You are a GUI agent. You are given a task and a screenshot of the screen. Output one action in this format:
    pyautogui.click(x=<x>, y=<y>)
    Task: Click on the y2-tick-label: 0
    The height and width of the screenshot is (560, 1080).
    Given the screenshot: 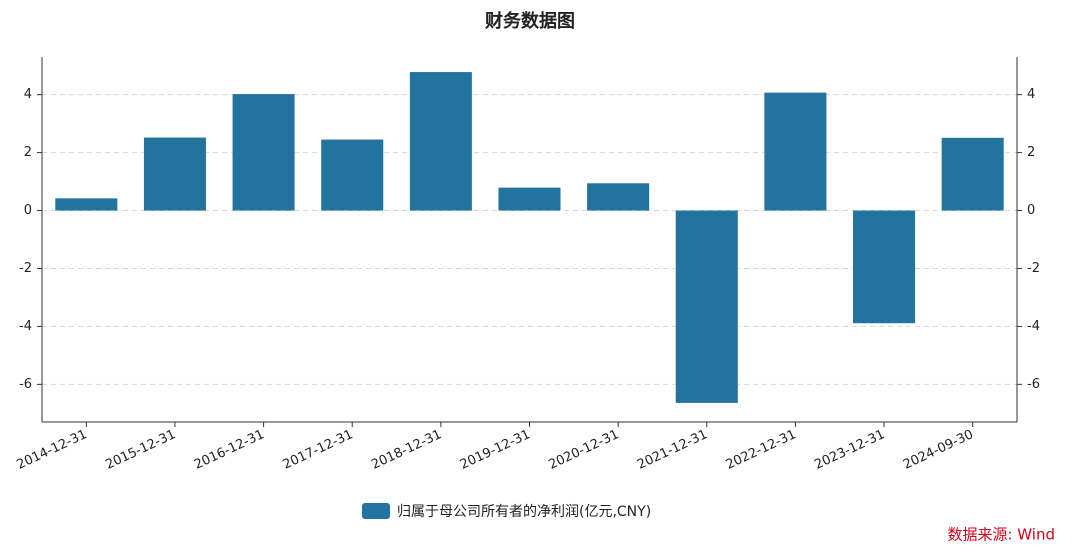 What is the action you would take?
    pyautogui.click(x=1031, y=210)
    